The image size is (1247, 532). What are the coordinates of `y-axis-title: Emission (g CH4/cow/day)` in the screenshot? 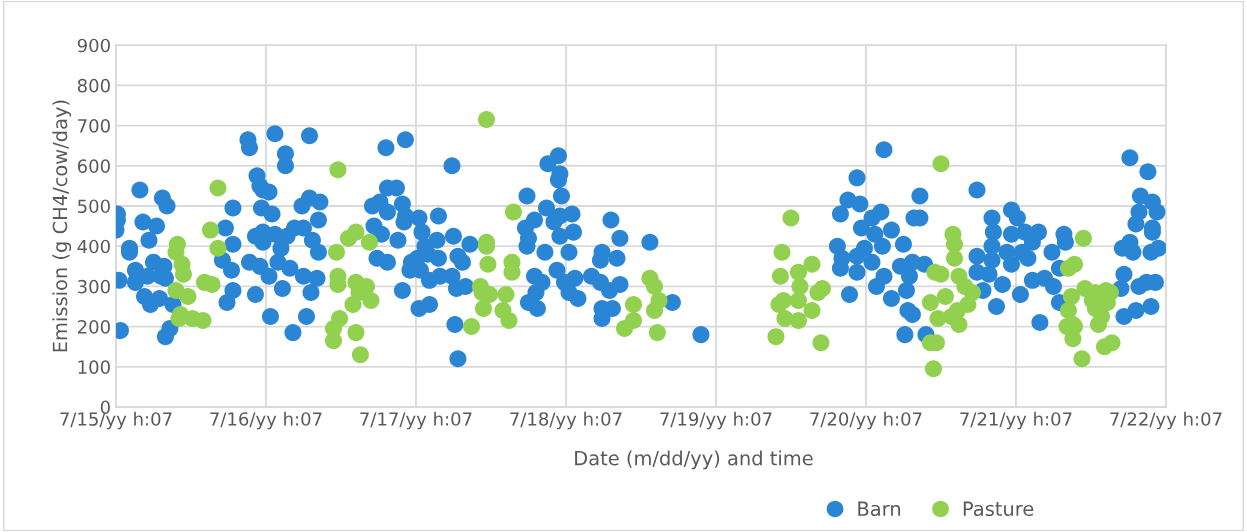 It's located at (62, 226).